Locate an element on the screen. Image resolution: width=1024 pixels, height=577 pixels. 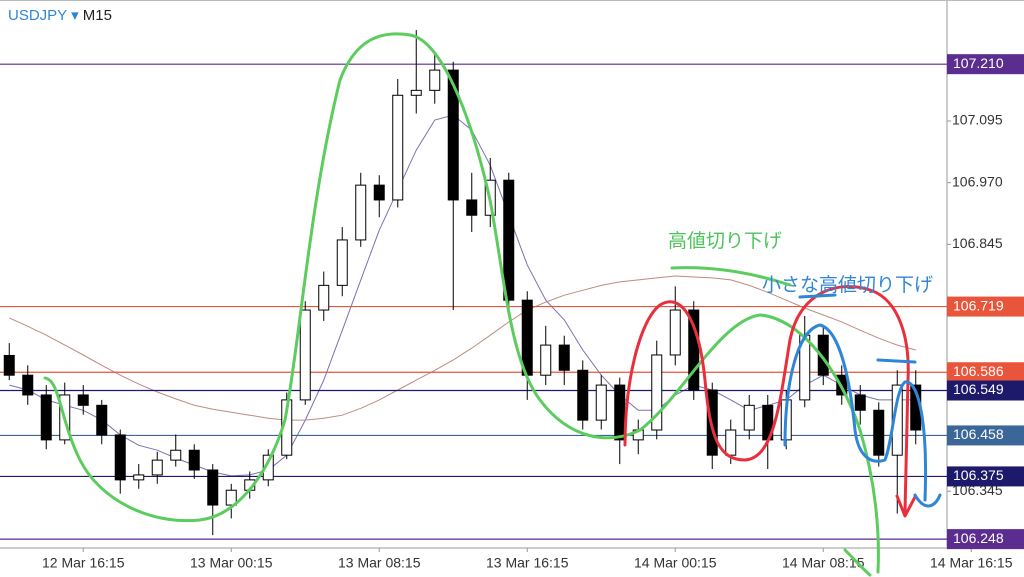
level-label: 106.375 is located at coordinates (978, 475).